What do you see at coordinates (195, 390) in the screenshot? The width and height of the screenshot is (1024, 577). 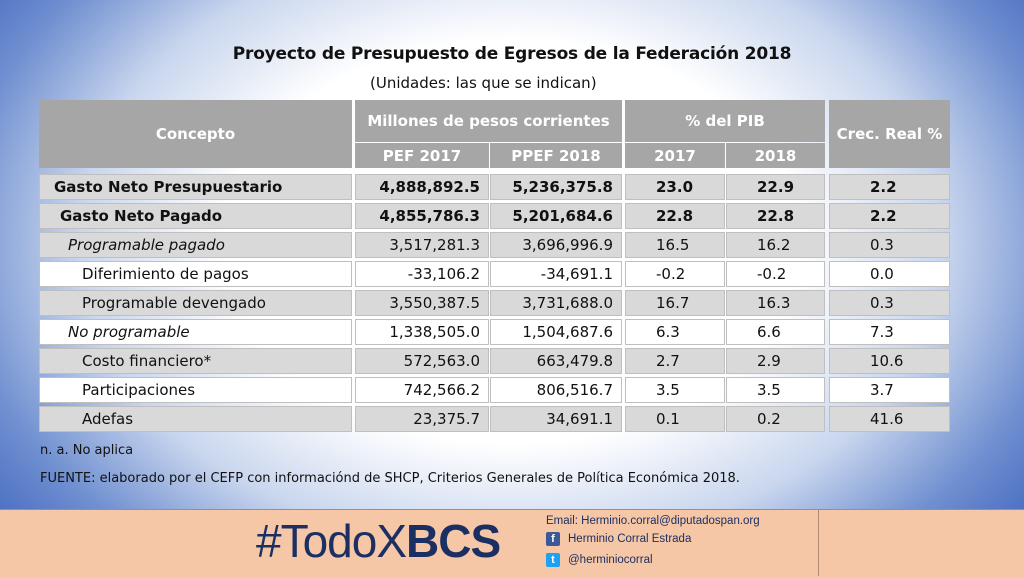 I see `row-concepto: Participaciones` at bounding box center [195, 390].